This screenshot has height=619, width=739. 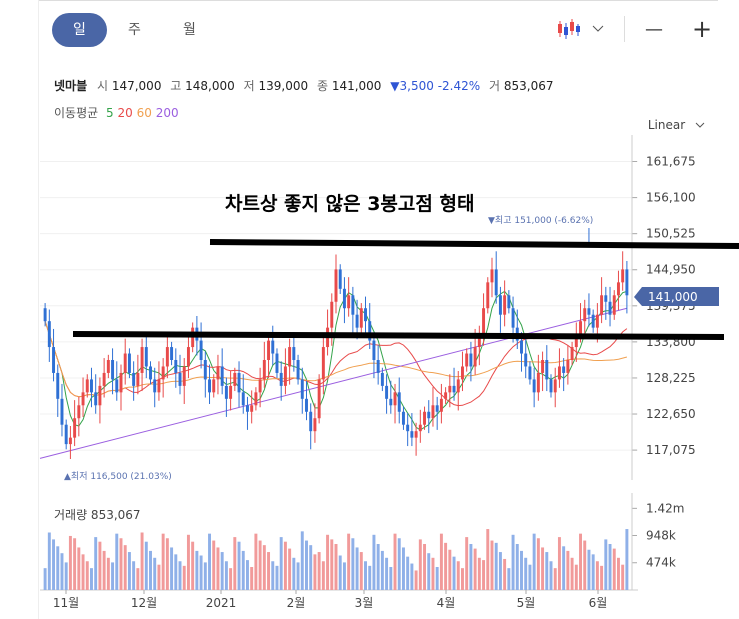 I want to click on current-price-text: 141,000, so click(x=673, y=297).